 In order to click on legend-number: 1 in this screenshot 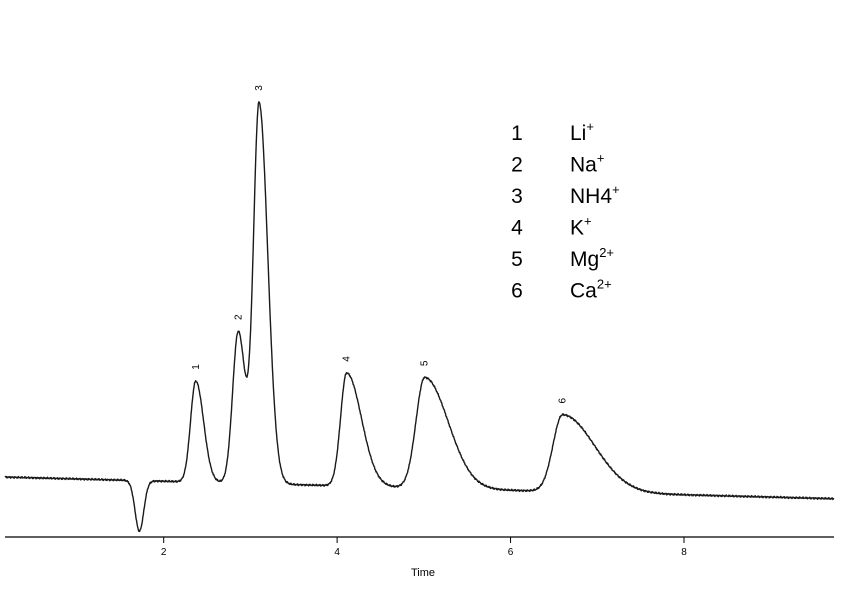, I will do `click(517, 133)`.